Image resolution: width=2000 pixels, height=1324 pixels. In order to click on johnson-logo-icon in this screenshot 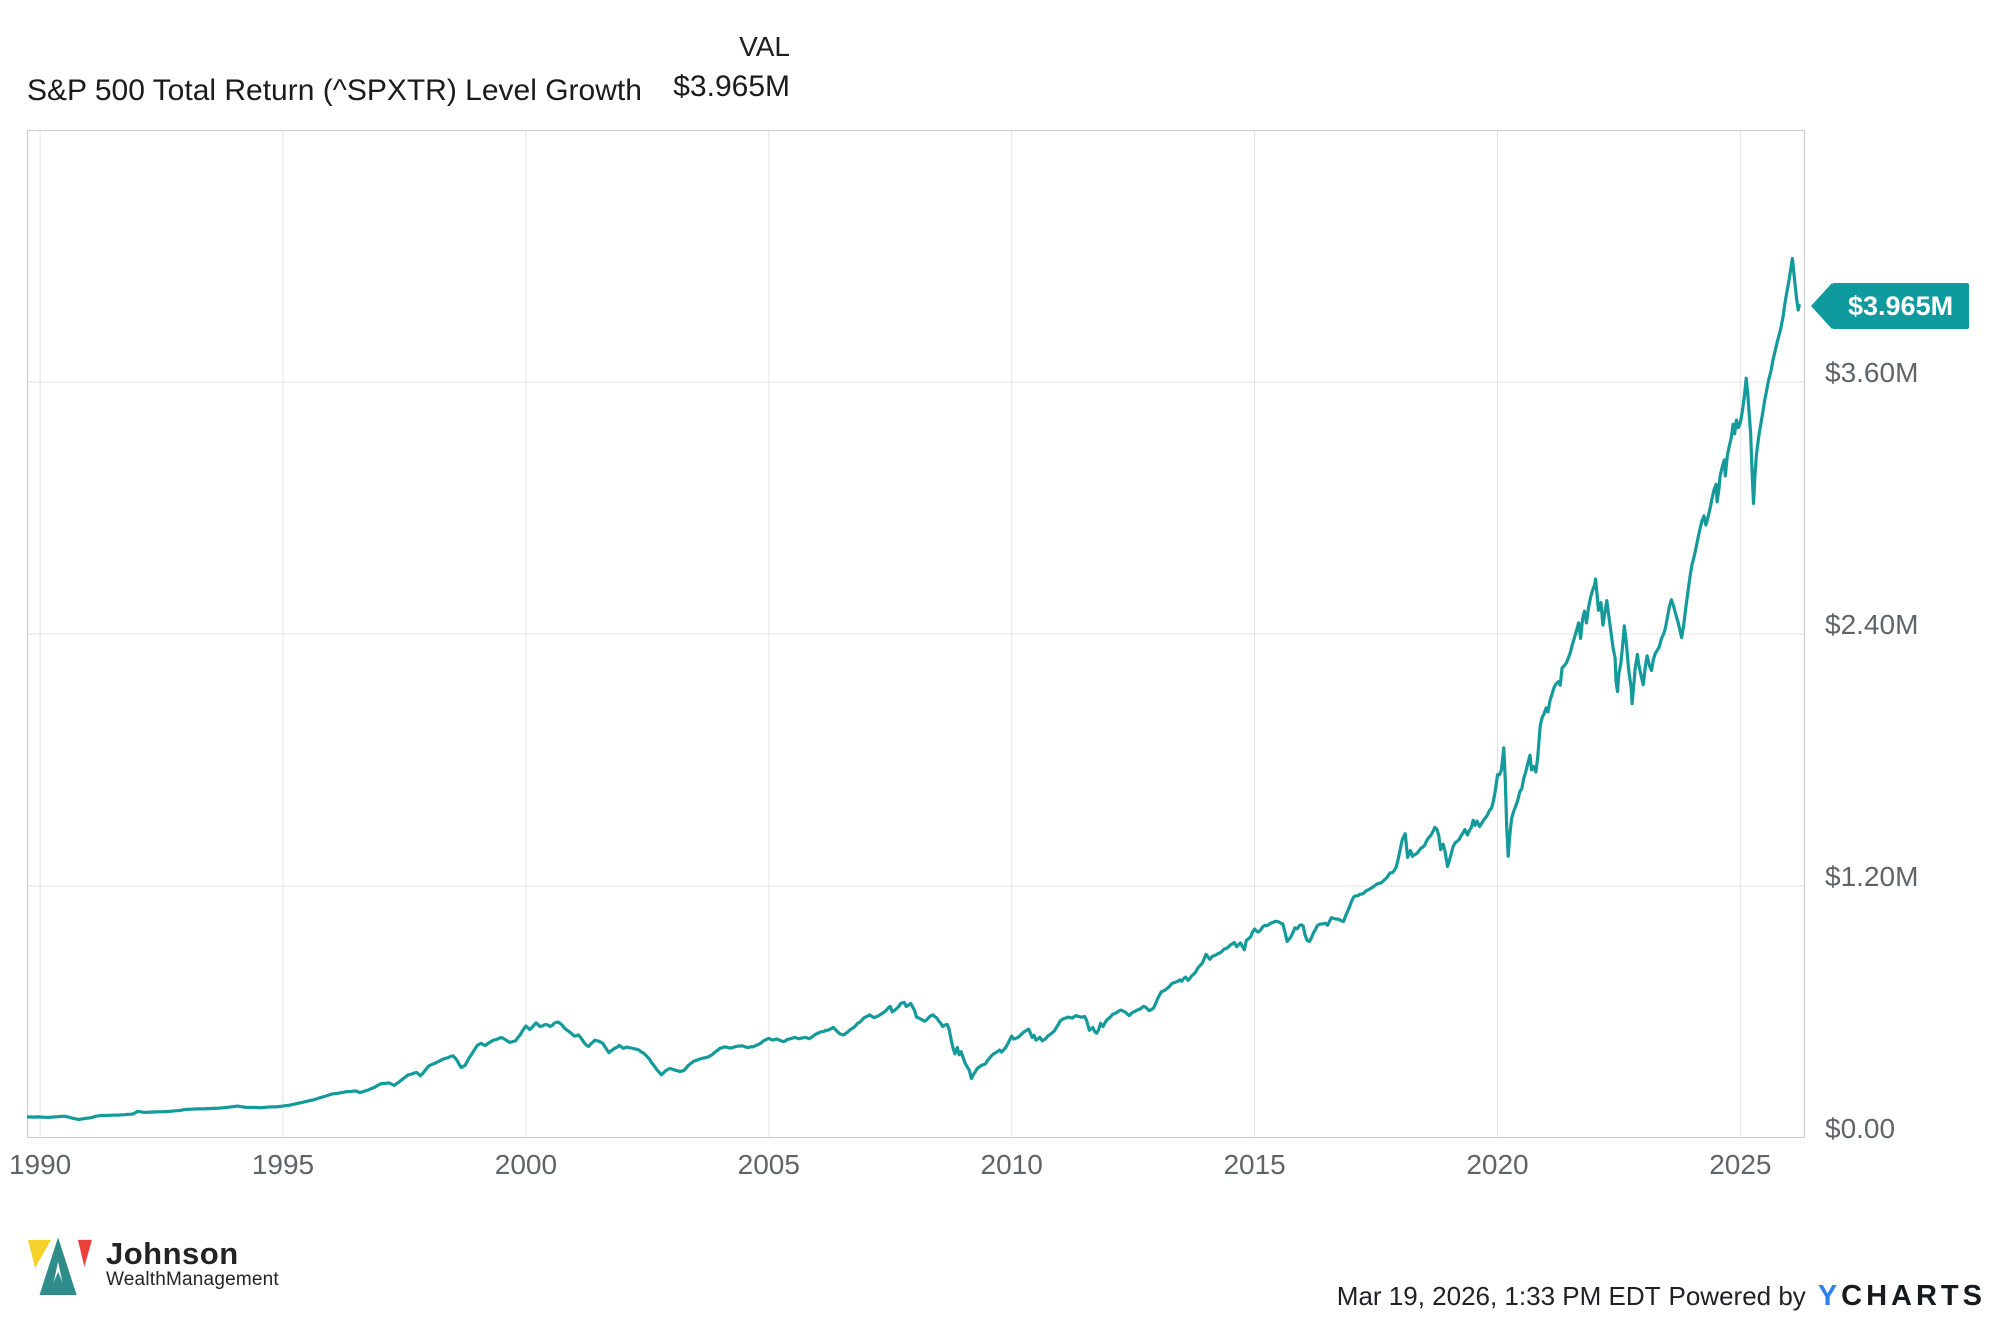, I will do `click(60, 1266)`.